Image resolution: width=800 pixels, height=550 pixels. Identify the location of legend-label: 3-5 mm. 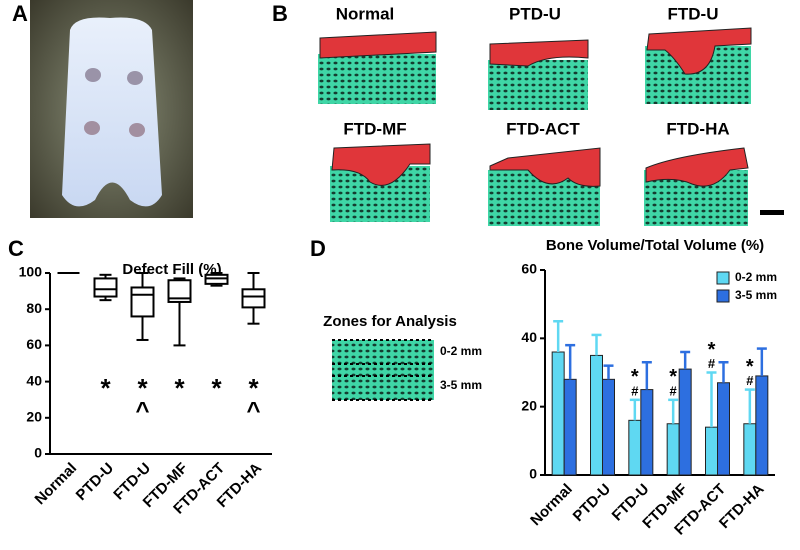
(756, 295).